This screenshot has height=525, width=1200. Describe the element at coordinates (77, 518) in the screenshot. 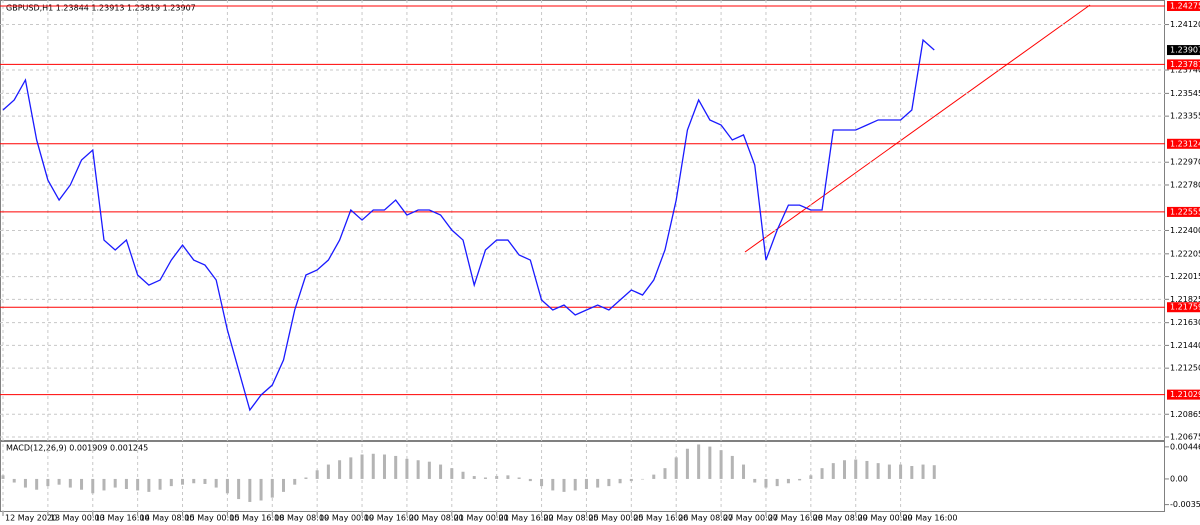

I see `x-tick-label: 13 May 00:00` at that location.